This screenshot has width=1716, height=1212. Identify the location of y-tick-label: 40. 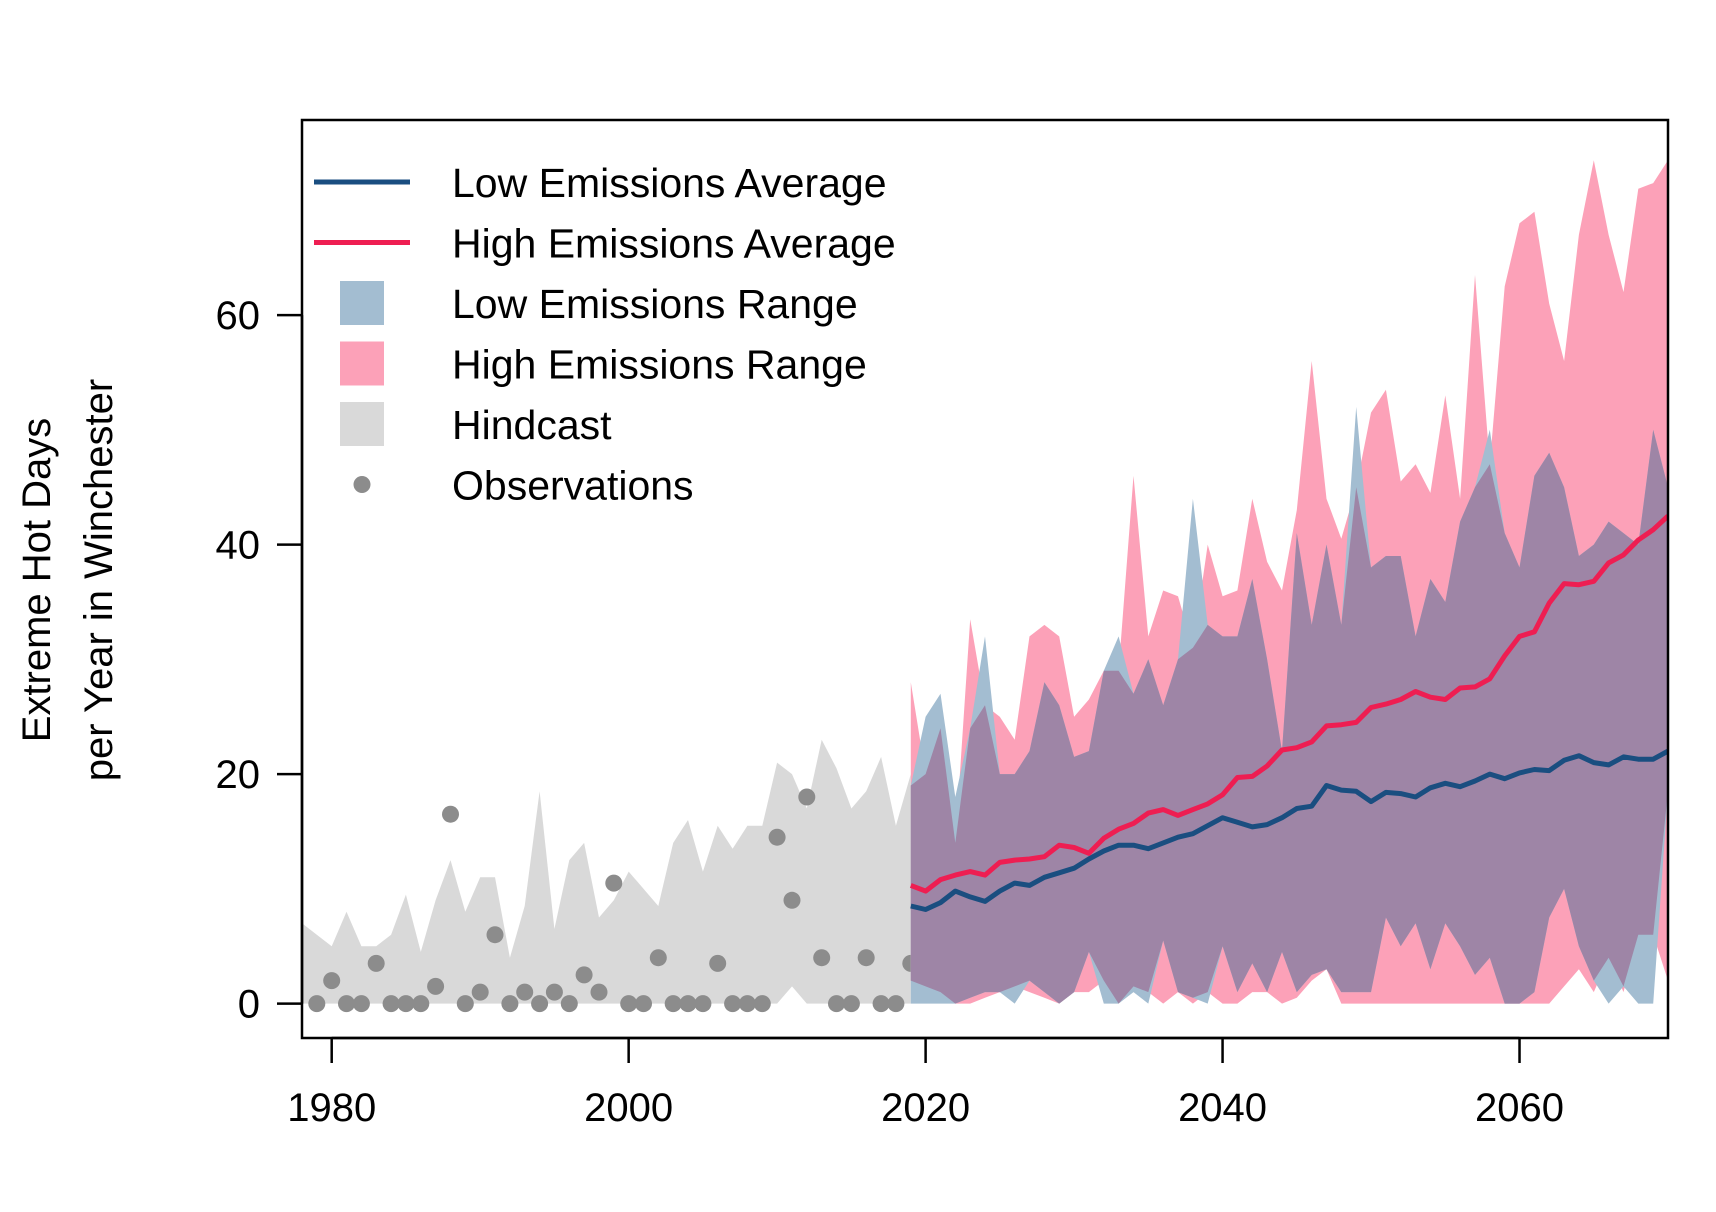
(238, 546).